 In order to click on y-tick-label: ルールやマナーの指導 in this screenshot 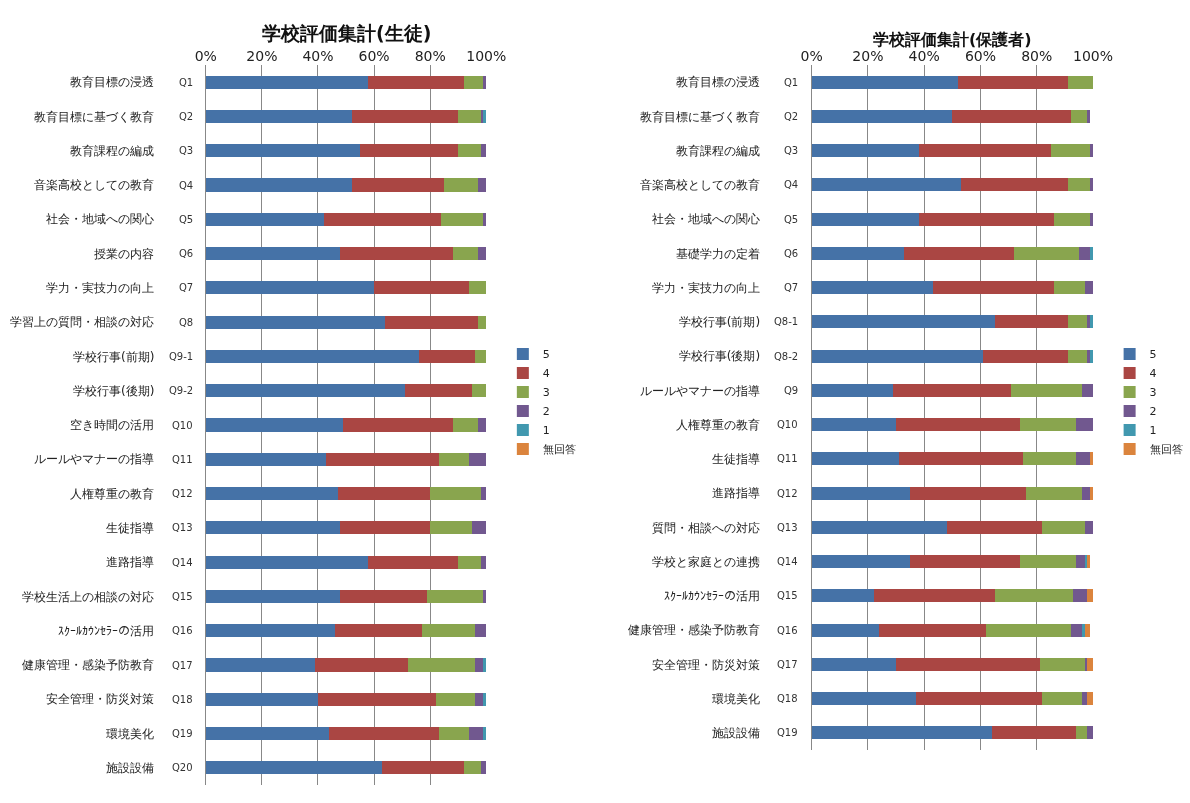, I will do `click(94, 459)`.